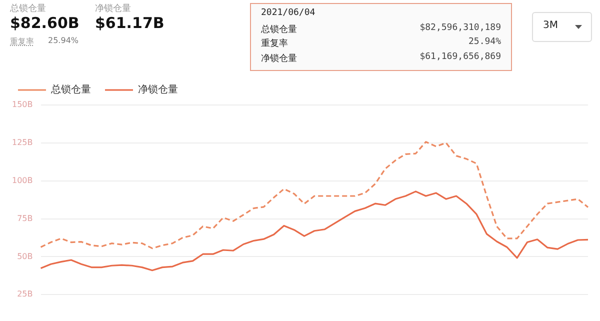 The width and height of the screenshot is (600, 321). What do you see at coordinates (22, 180) in the screenshot?
I see `y-tick-label: 100B` at bounding box center [22, 180].